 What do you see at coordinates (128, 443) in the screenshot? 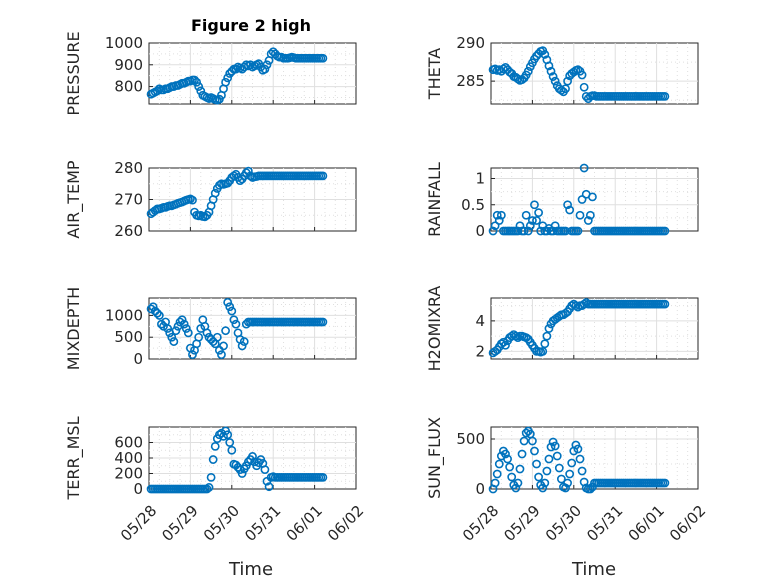
I see `y-tick-label: 600` at bounding box center [128, 443].